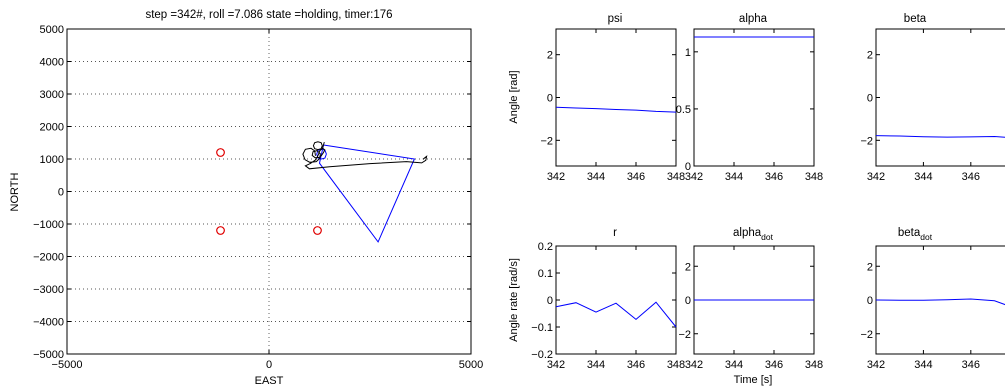  What do you see at coordinates (971, 177) in the screenshot?
I see `beta-xtick-label: 346` at bounding box center [971, 177].